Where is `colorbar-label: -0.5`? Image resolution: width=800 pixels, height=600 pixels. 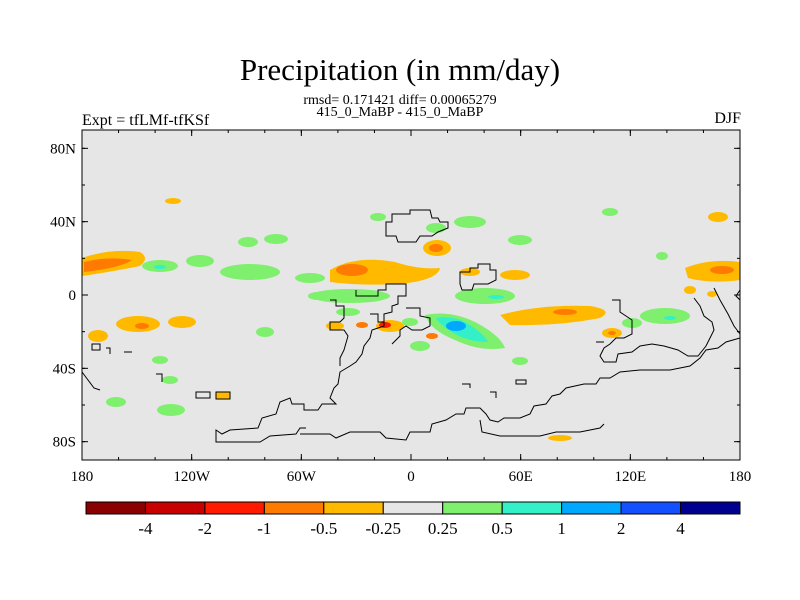
colorbar-label: -0.5 is located at coordinates (323, 528).